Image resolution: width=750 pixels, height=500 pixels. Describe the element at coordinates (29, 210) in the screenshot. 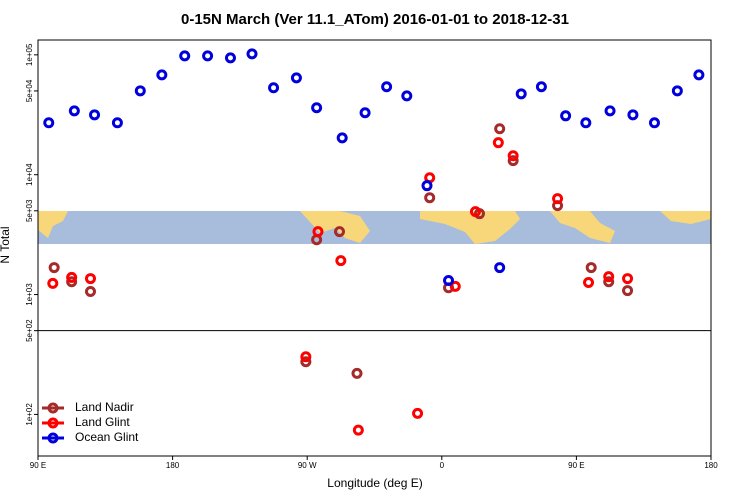

I see `y-tick-label: 5e+03` at that location.